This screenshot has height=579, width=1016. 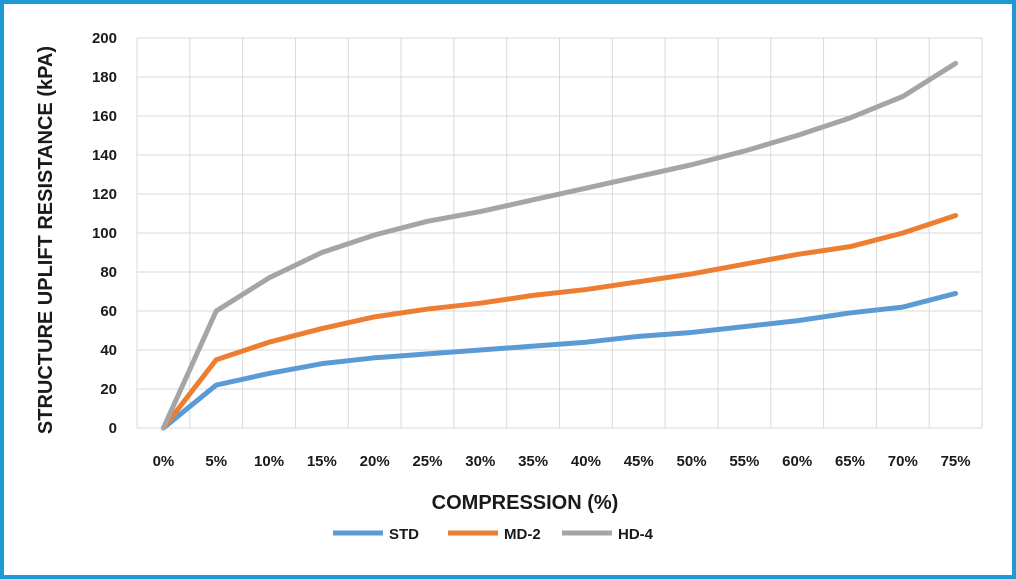 What do you see at coordinates (375, 461) in the screenshot?
I see `x-tick-label: 20%` at bounding box center [375, 461].